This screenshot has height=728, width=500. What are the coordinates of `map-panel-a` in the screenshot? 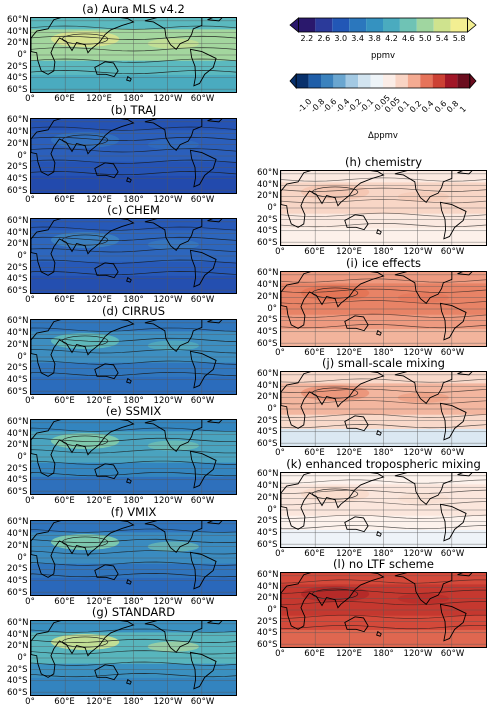 It's located at (133, 55).